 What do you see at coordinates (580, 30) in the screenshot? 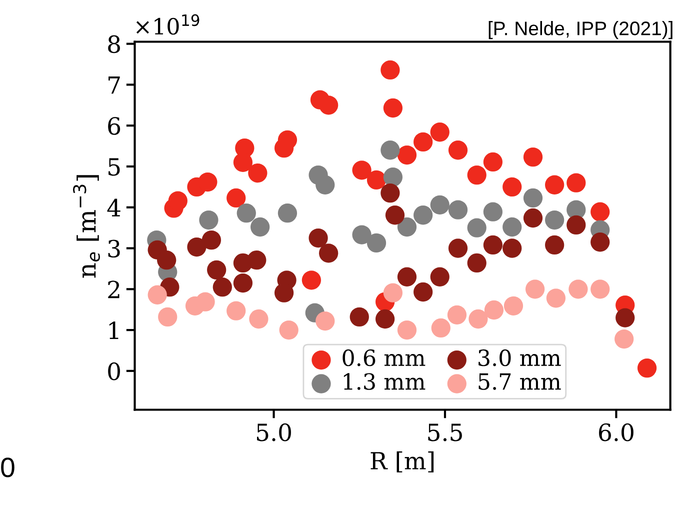
I see `text: [P. Nelde, IPP (2021)]` at bounding box center [580, 30].